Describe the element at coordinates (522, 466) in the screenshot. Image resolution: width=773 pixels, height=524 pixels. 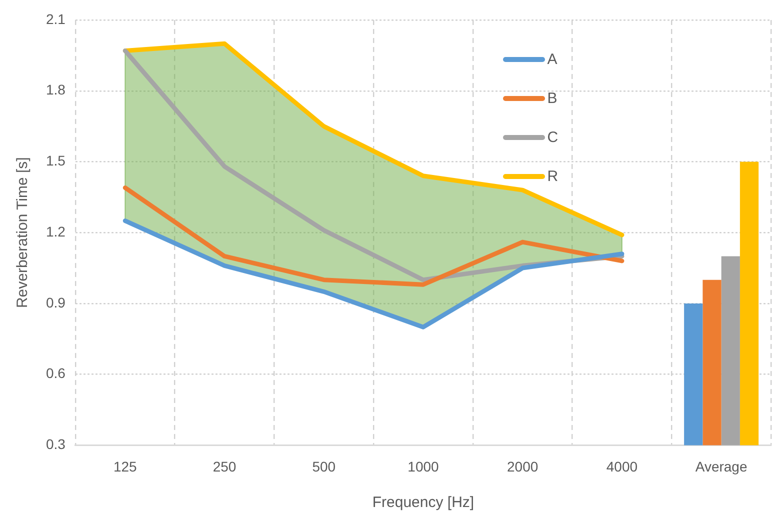
I see `x-tick-label: 2000` at that location.